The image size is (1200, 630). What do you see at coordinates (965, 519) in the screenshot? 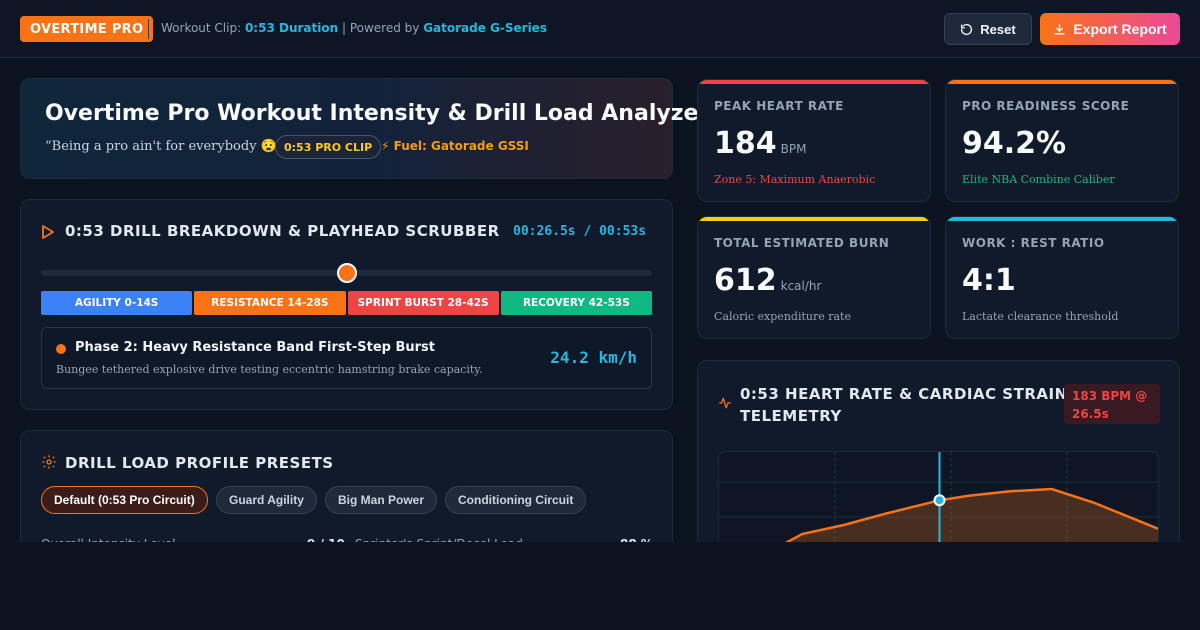
I see `heart-rate-area` at bounding box center [965, 519].